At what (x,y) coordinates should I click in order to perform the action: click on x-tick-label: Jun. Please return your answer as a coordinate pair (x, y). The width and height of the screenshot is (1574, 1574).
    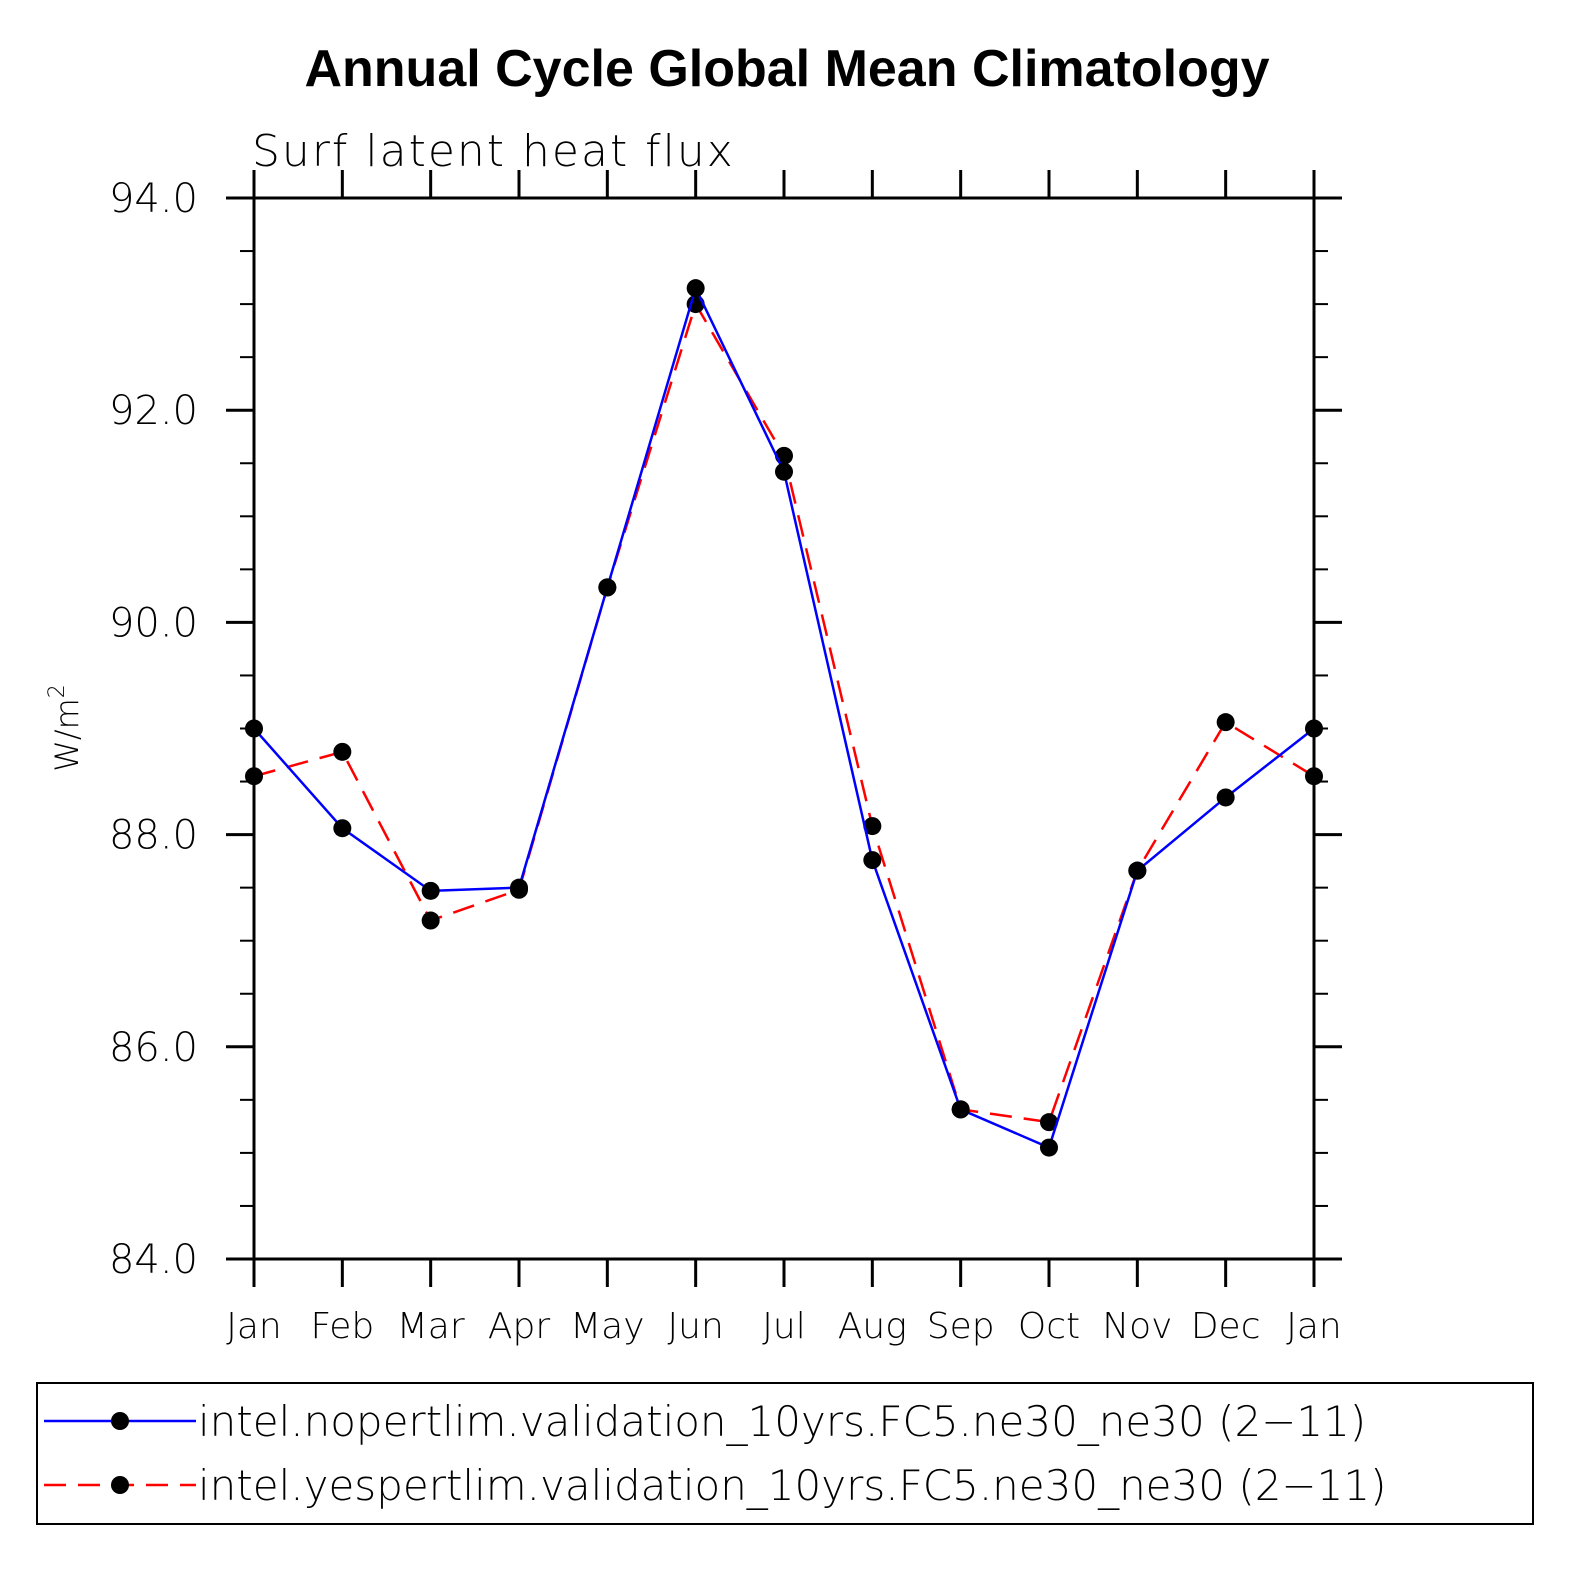
    Looking at the image, I should click on (696, 1326).